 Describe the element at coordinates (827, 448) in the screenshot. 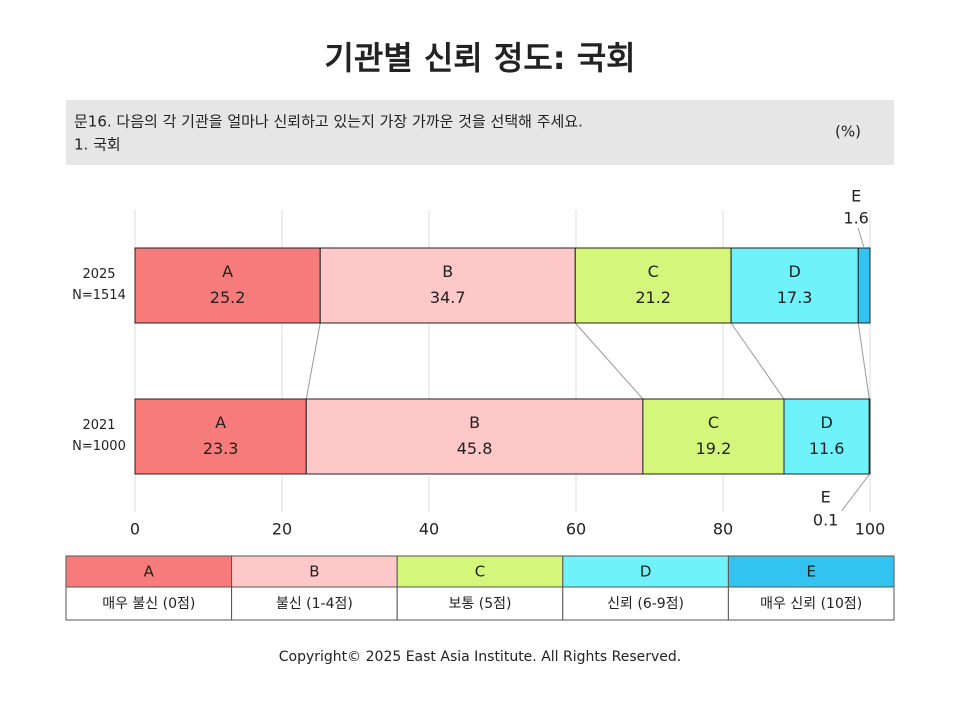

I see `value-label: 11.6` at that location.